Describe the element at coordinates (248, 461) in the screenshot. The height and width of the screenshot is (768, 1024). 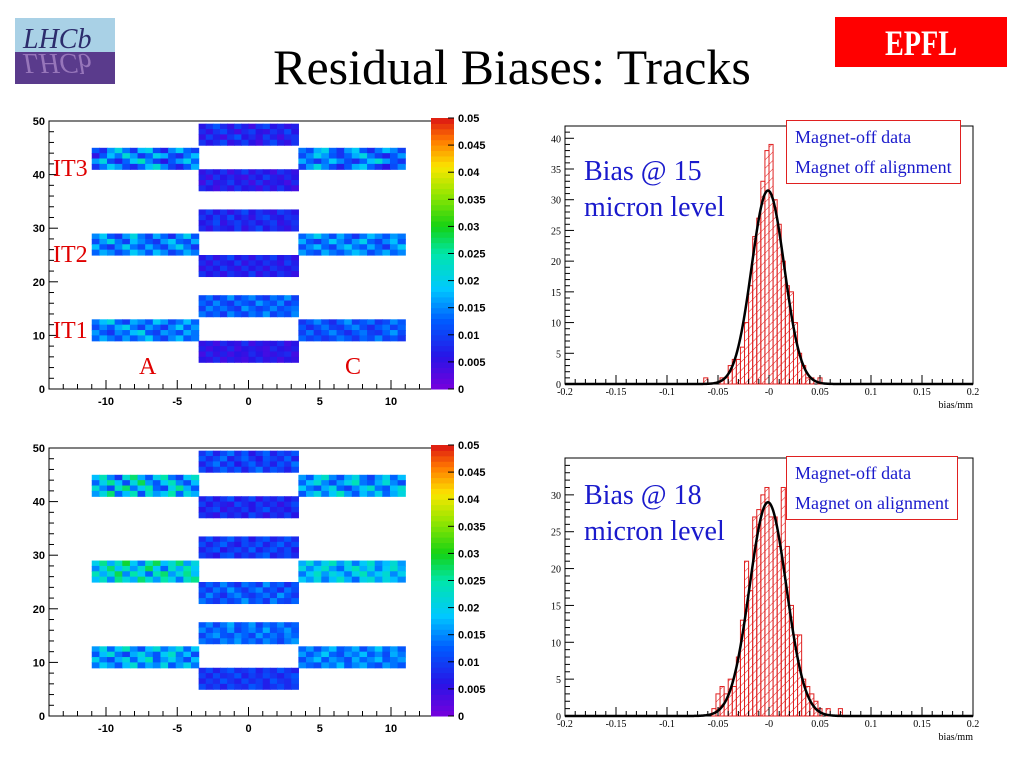
I see `module-it3-top` at that location.